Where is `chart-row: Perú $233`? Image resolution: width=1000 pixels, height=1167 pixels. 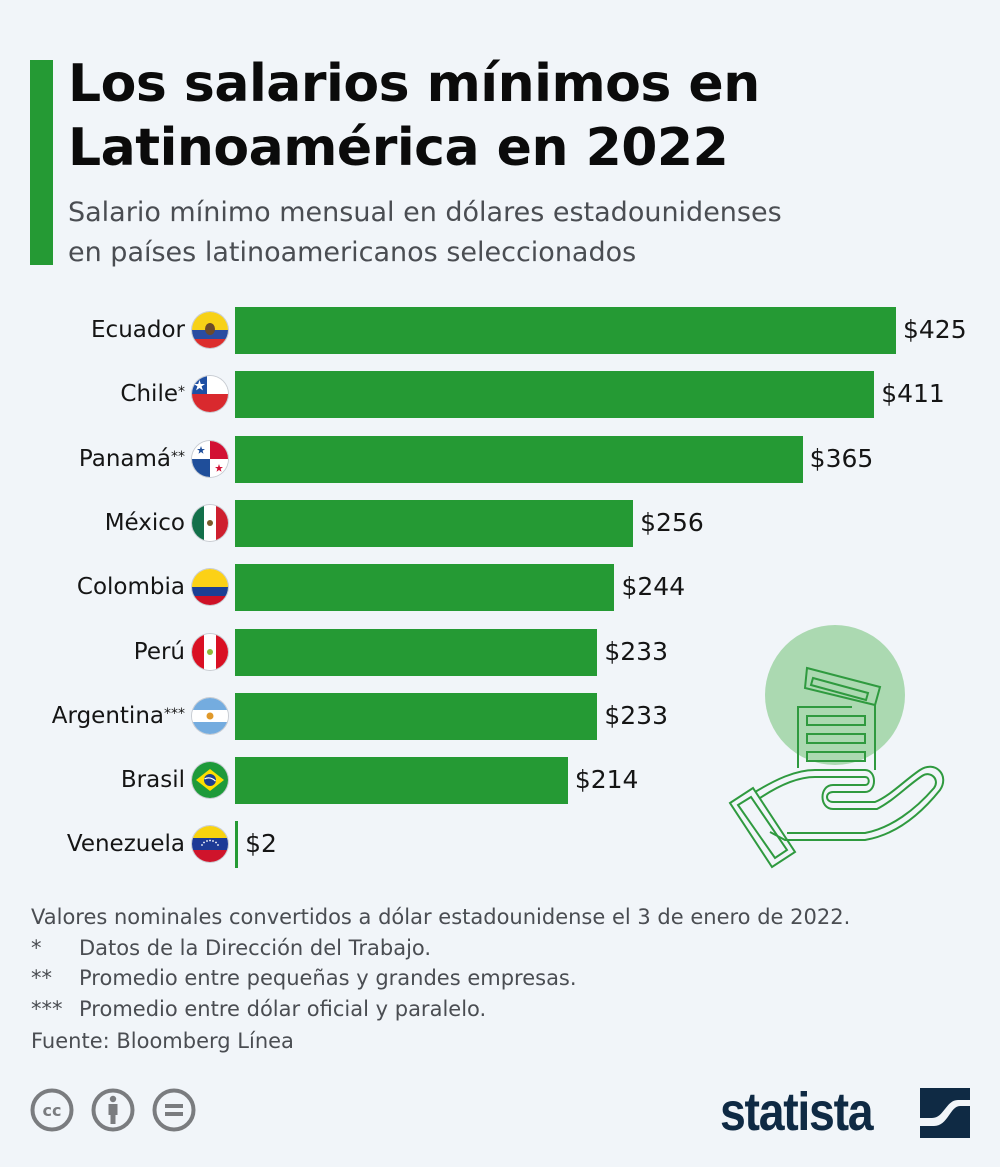 chart-row: Perú $233 is located at coordinates (500, 654).